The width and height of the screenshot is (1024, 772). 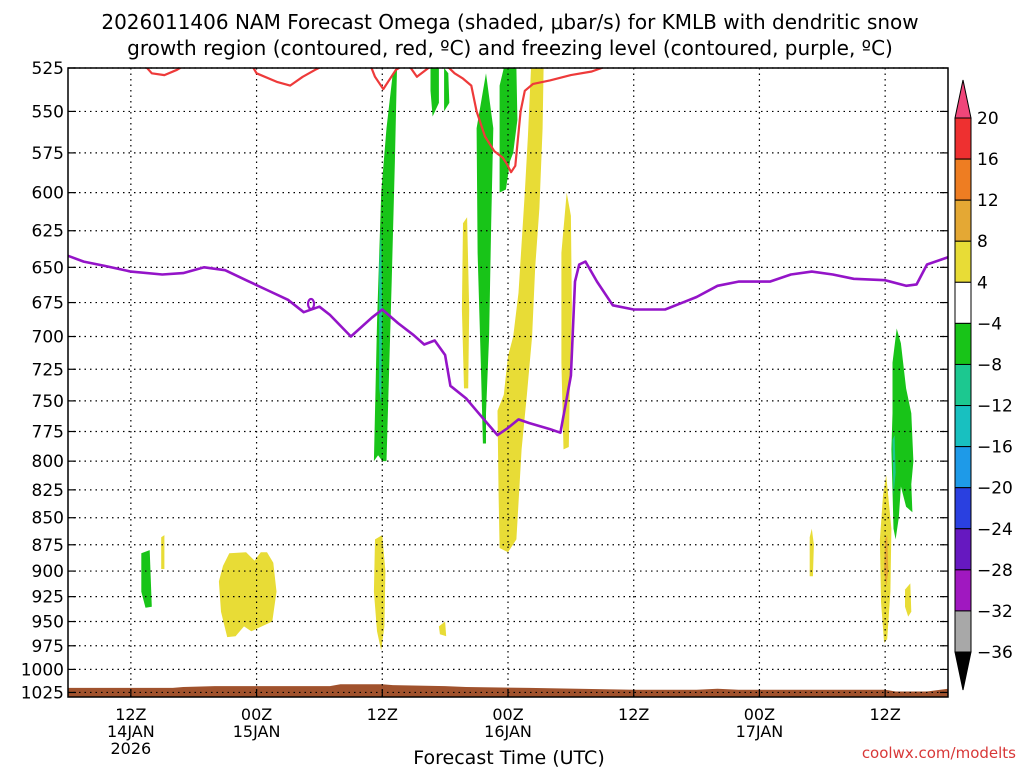 I want to click on colorbar-top-arrow, so click(x=963, y=99).